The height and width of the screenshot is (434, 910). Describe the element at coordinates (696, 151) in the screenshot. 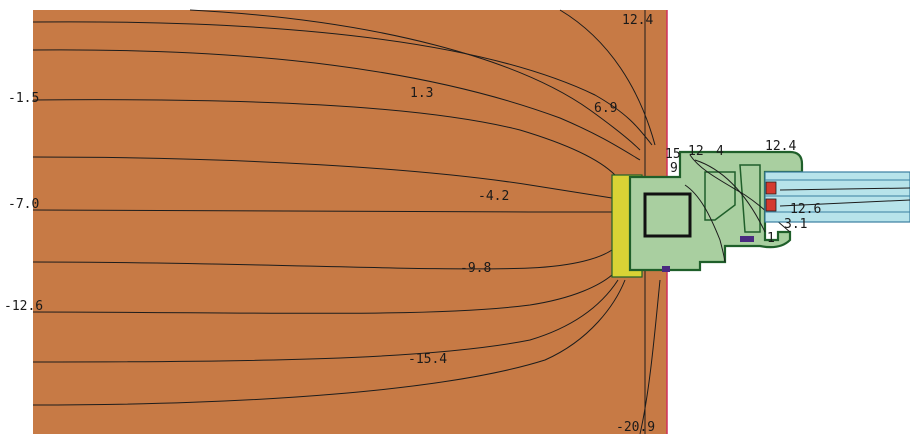

I see `isotherm-label: 12` at that location.